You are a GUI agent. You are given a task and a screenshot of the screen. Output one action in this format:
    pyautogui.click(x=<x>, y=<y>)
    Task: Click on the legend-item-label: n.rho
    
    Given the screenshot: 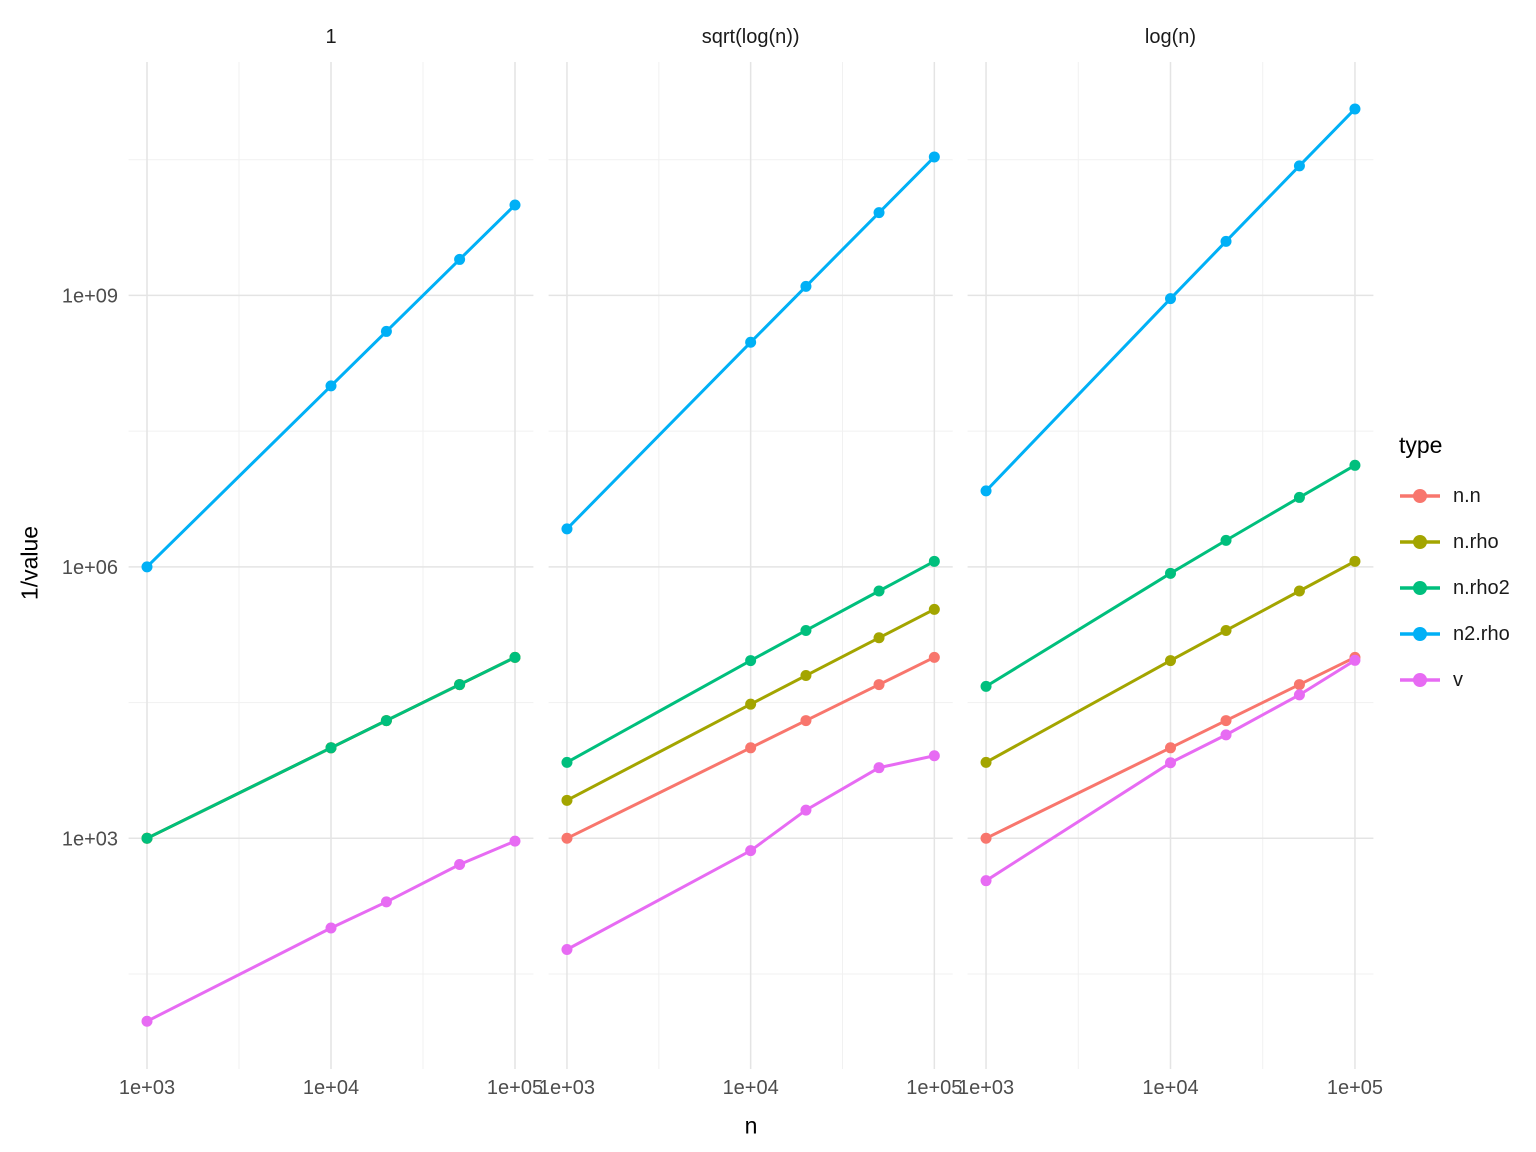 What is the action you would take?
    pyautogui.click(x=1476, y=541)
    